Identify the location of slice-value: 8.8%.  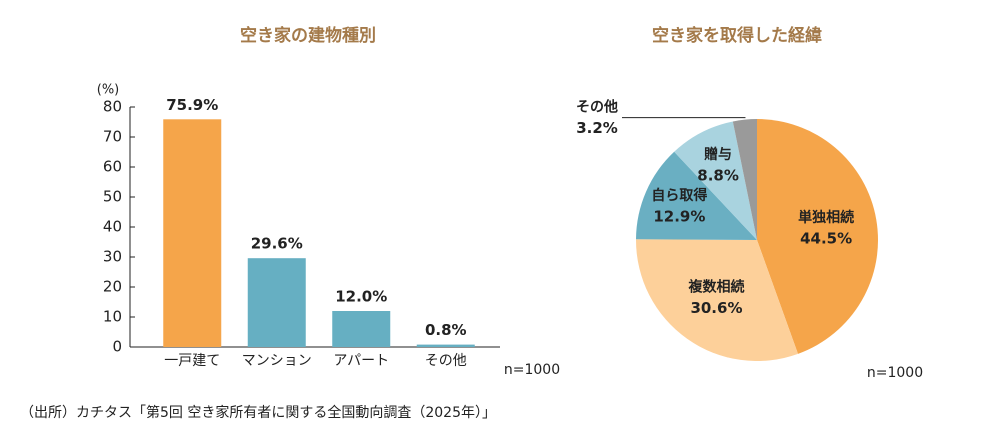
(718, 175).